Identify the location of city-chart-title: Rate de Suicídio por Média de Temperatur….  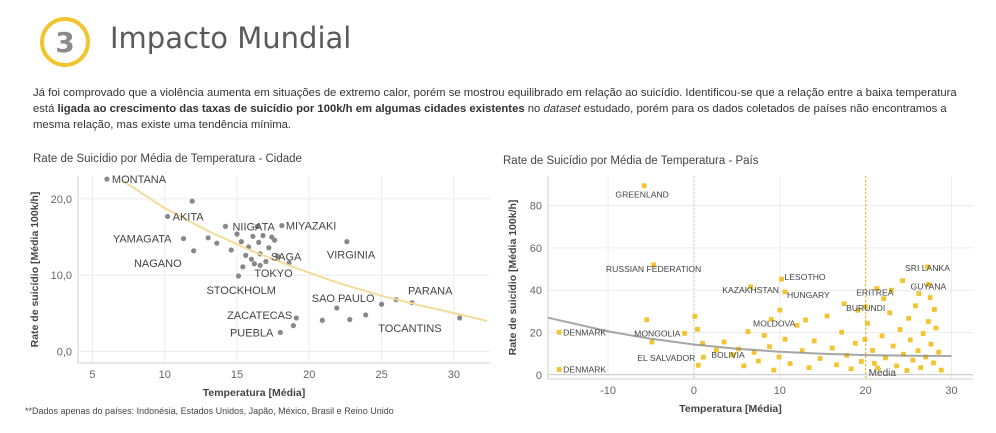
(167, 159).